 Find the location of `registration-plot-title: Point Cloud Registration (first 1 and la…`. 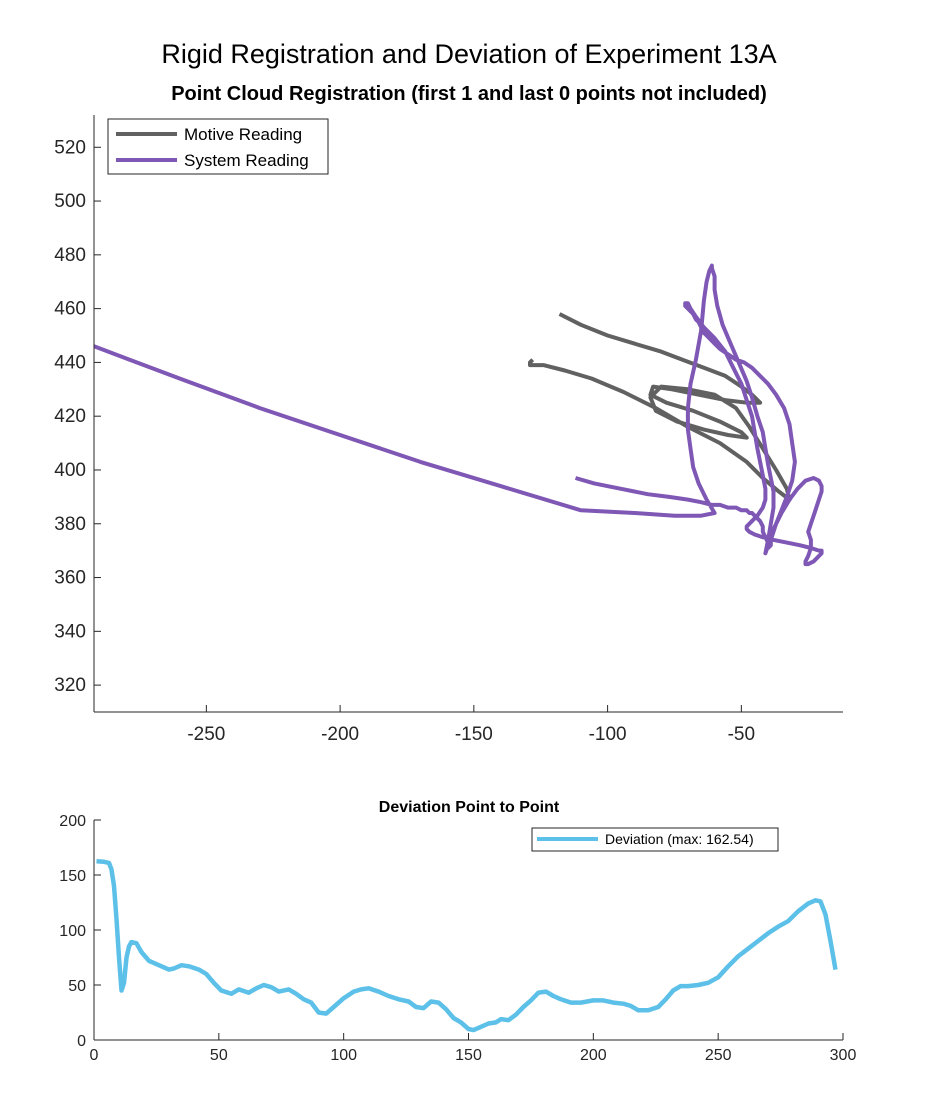

registration-plot-title: Point Cloud Registration (first 1 and la… is located at coordinates (469, 94).